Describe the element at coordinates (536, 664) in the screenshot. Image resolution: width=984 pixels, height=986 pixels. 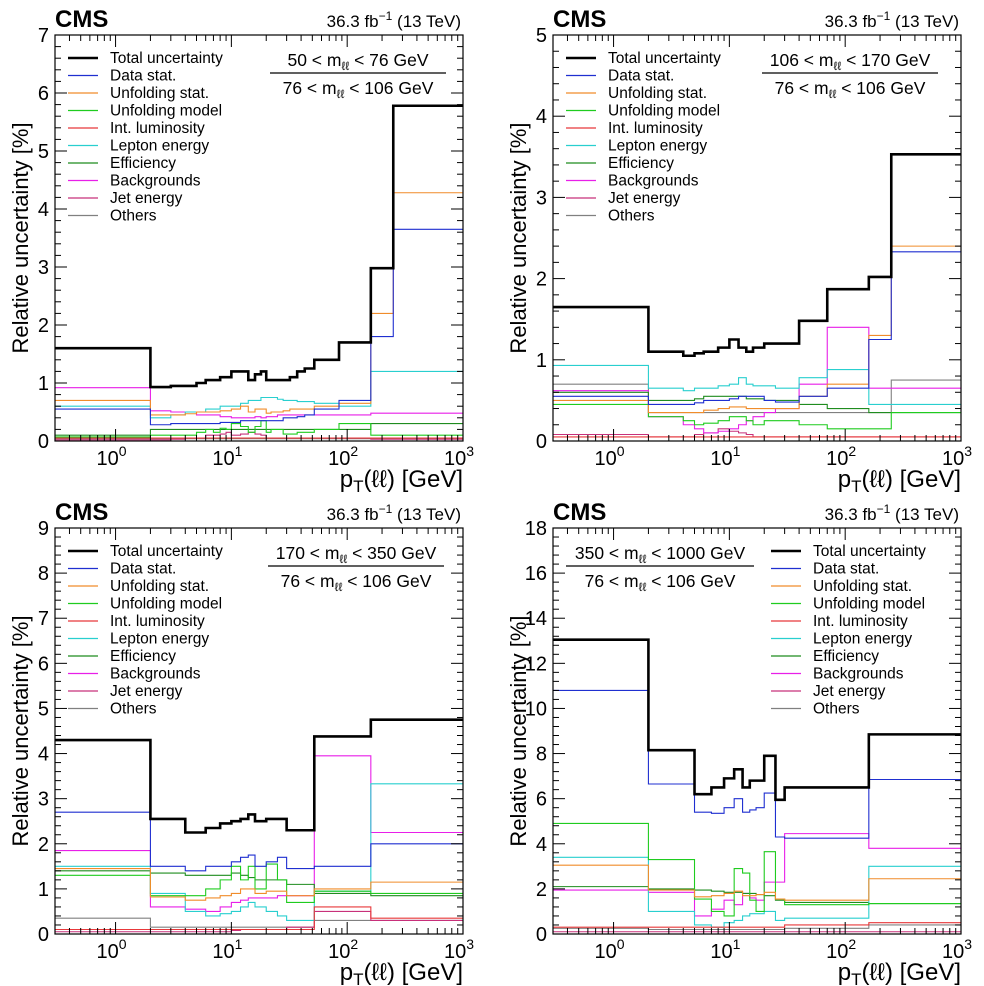
I see `y-tick-label: 12` at that location.